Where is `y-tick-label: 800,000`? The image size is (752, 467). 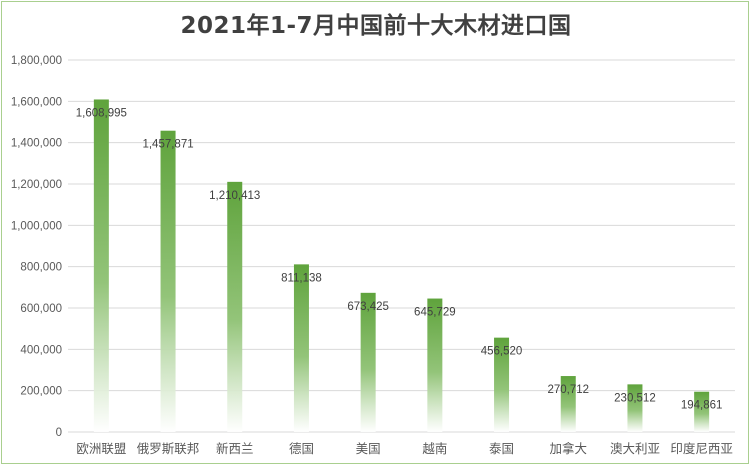 y-tick-label: 800,000 is located at coordinates (41, 268).